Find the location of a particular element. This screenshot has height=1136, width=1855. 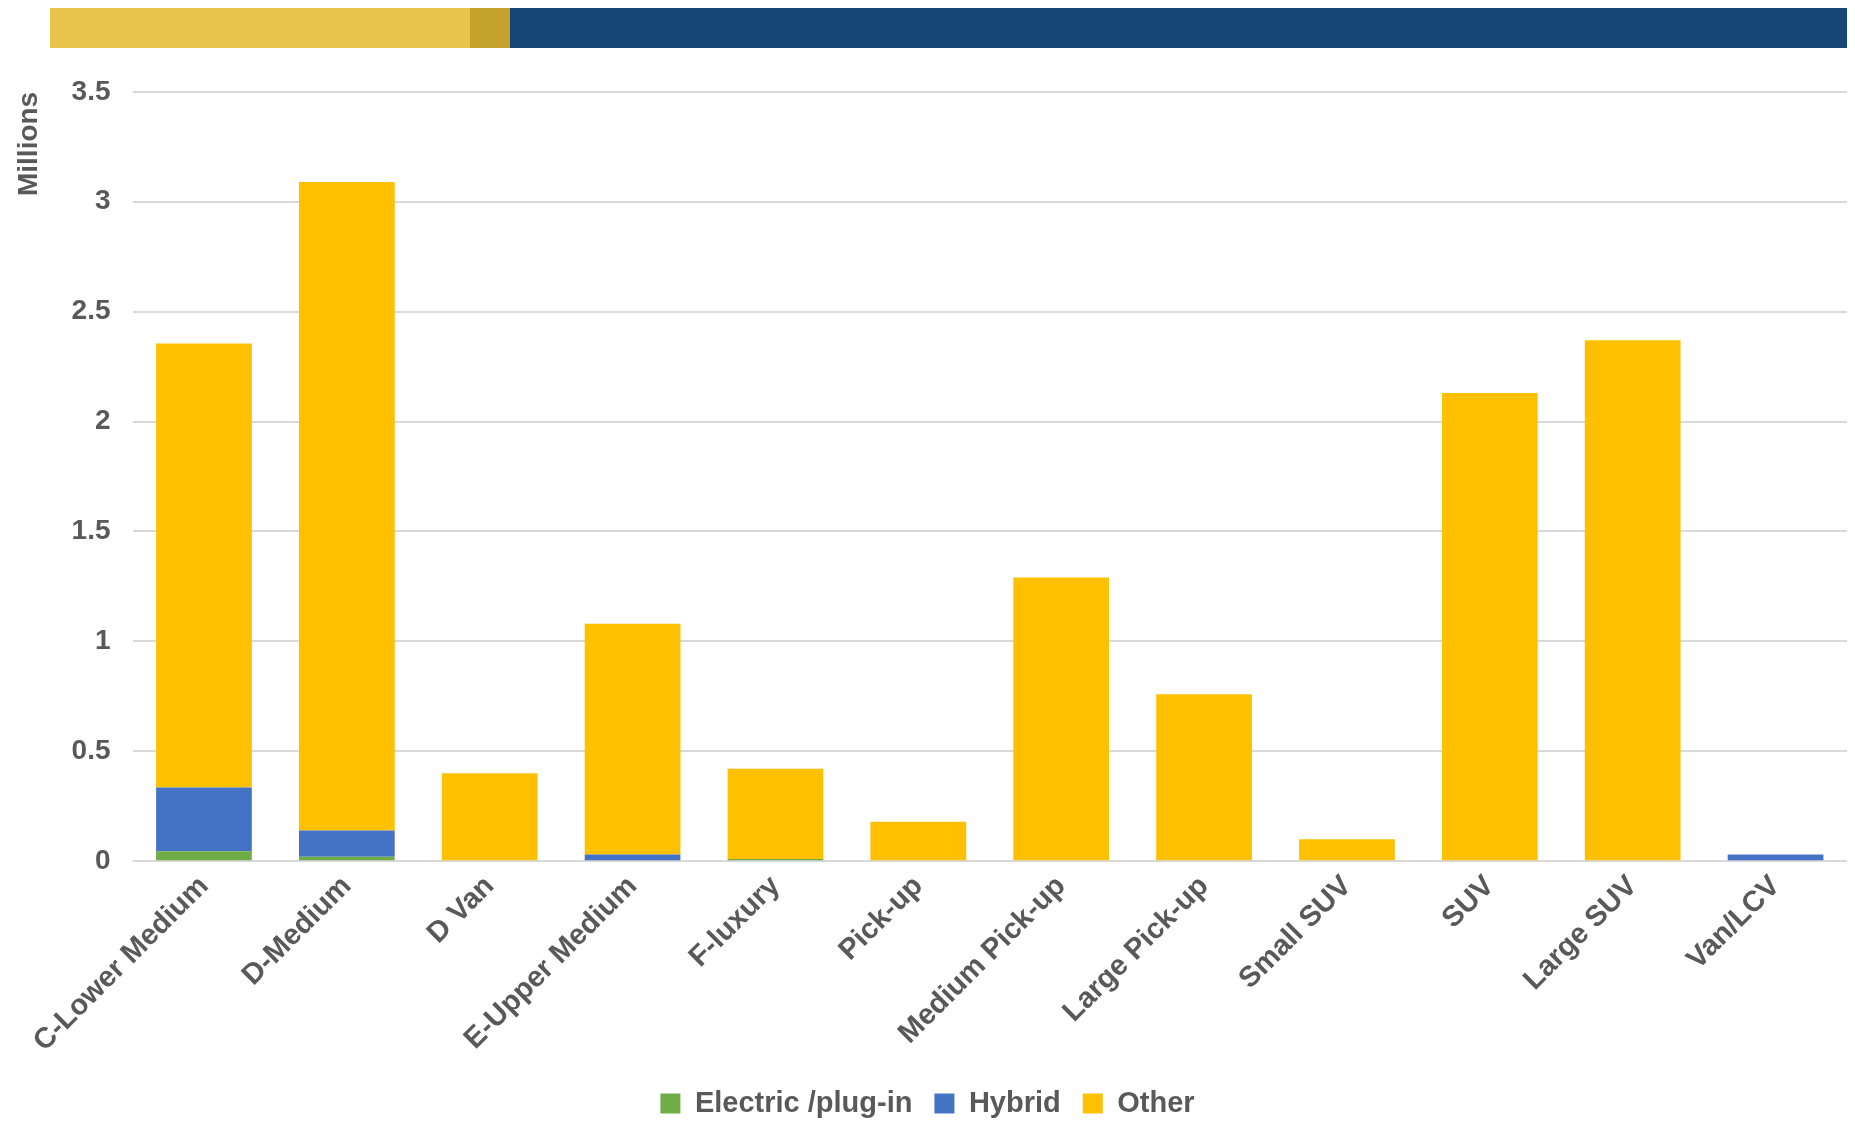

legend-label: Other is located at coordinates (1156, 1101).